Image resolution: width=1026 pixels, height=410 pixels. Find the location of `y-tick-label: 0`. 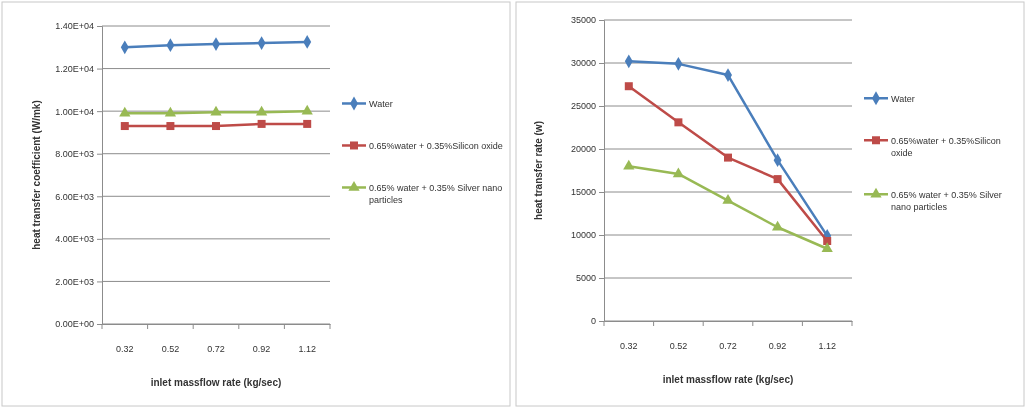

y-tick-label: 0 is located at coordinates (593, 321).